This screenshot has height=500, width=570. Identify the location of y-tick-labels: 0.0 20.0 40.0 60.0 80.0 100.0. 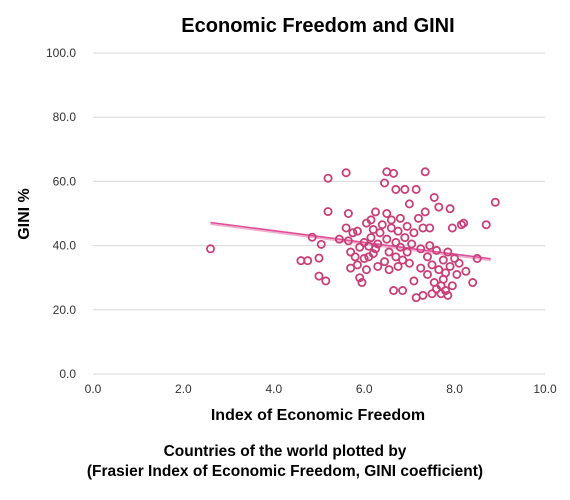
(61, 213).